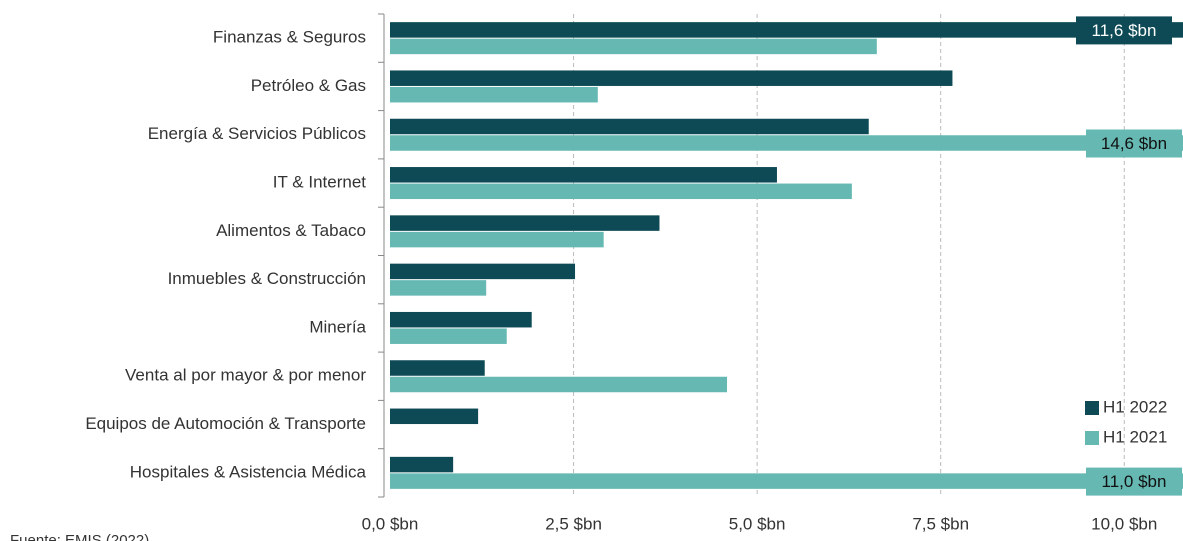 The image size is (1183, 541). Describe the element at coordinates (940, 523) in the screenshot. I see `x-tick-label: 7,5 $bn` at that location.